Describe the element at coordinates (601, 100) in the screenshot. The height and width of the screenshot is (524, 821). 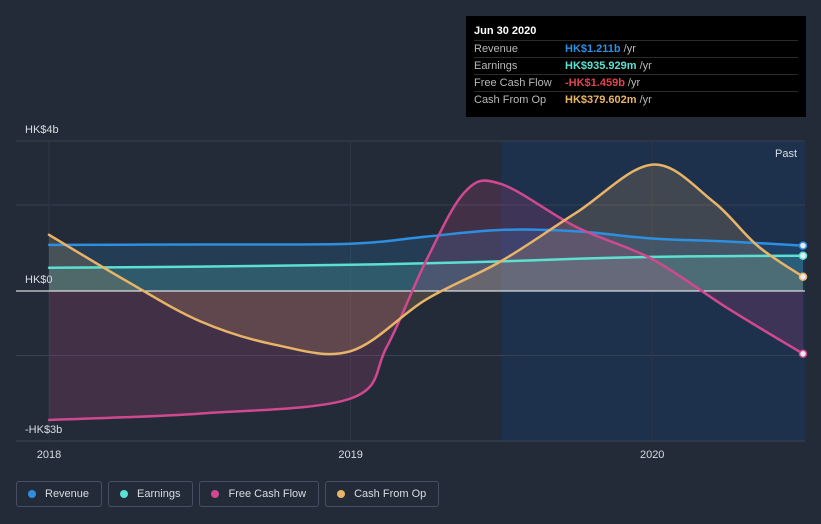
I see `tooltip-value: HK$379.602m` at that location.